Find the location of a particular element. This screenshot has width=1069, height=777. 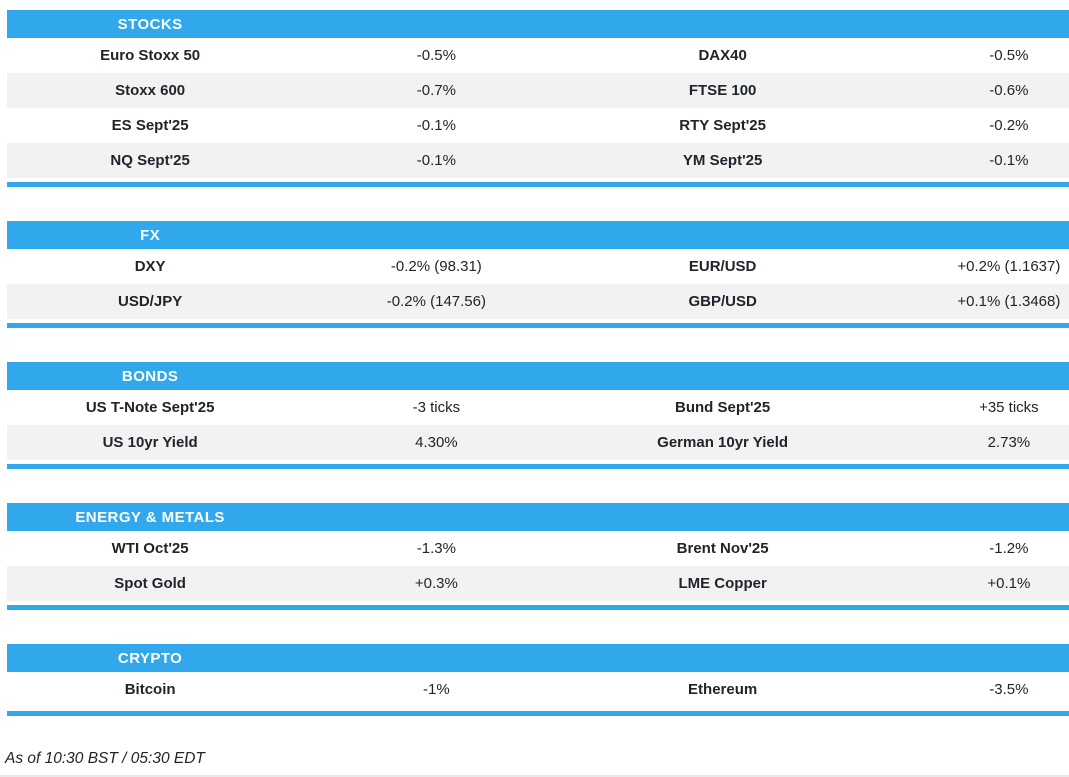

instrument-label: USD/JPY is located at coordinates (150, 301).